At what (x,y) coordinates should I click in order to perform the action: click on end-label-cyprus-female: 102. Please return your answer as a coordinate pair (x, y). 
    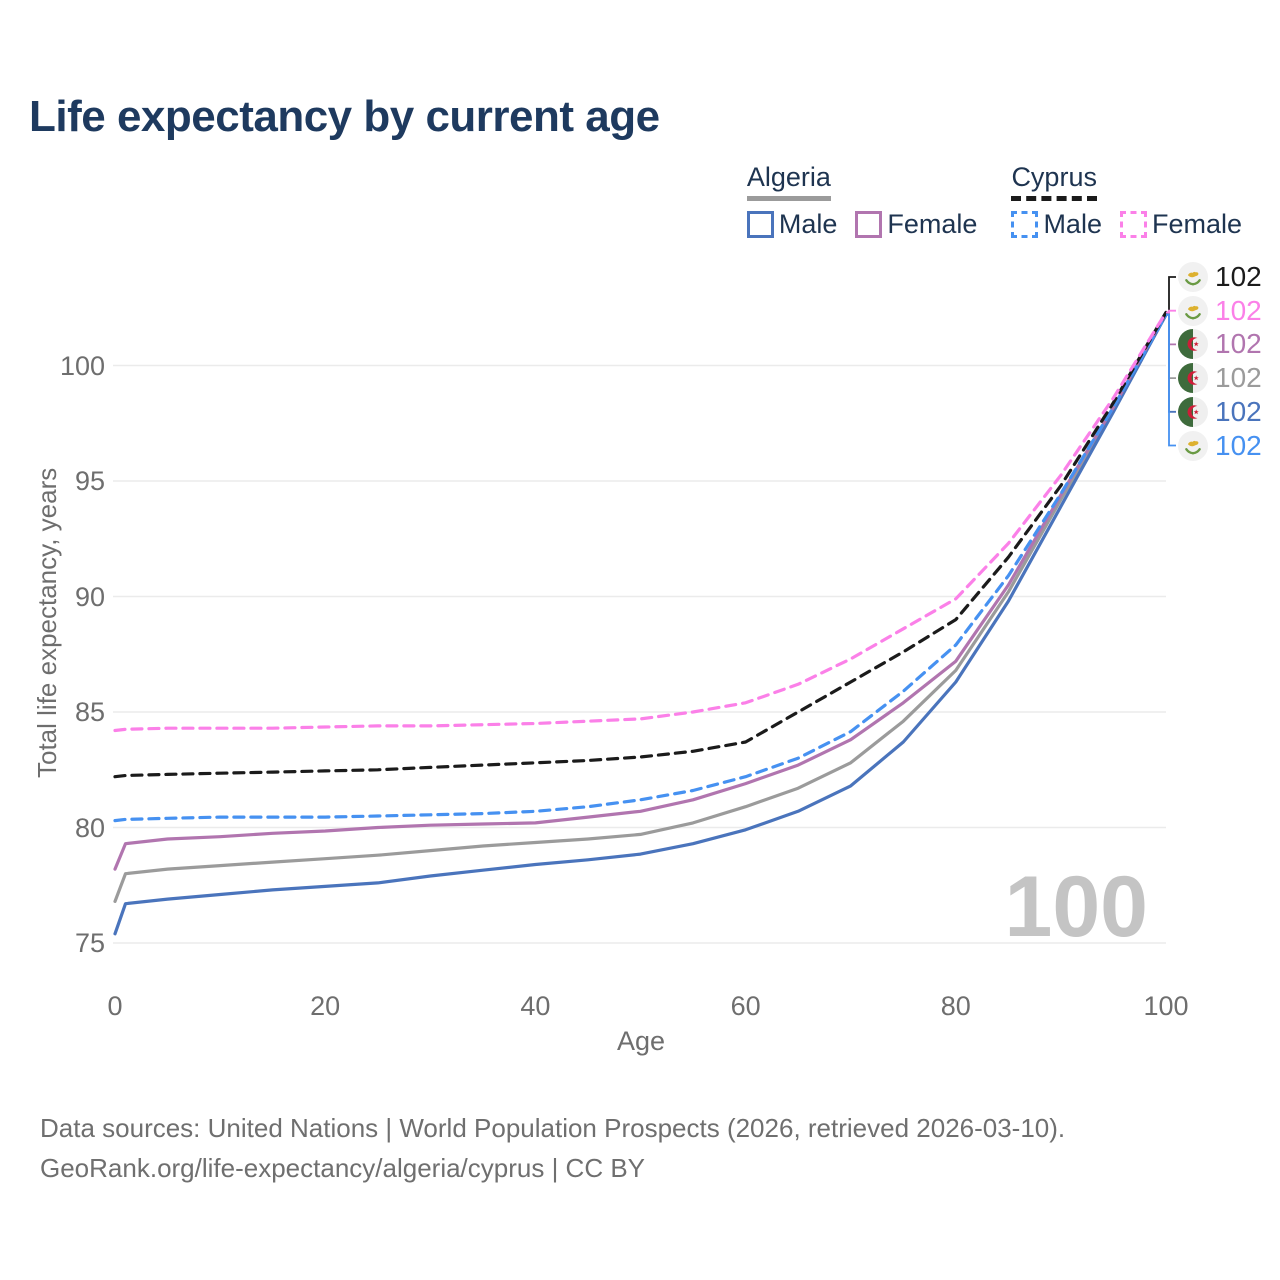
    Looking at the image, I should click on (1220, 311).